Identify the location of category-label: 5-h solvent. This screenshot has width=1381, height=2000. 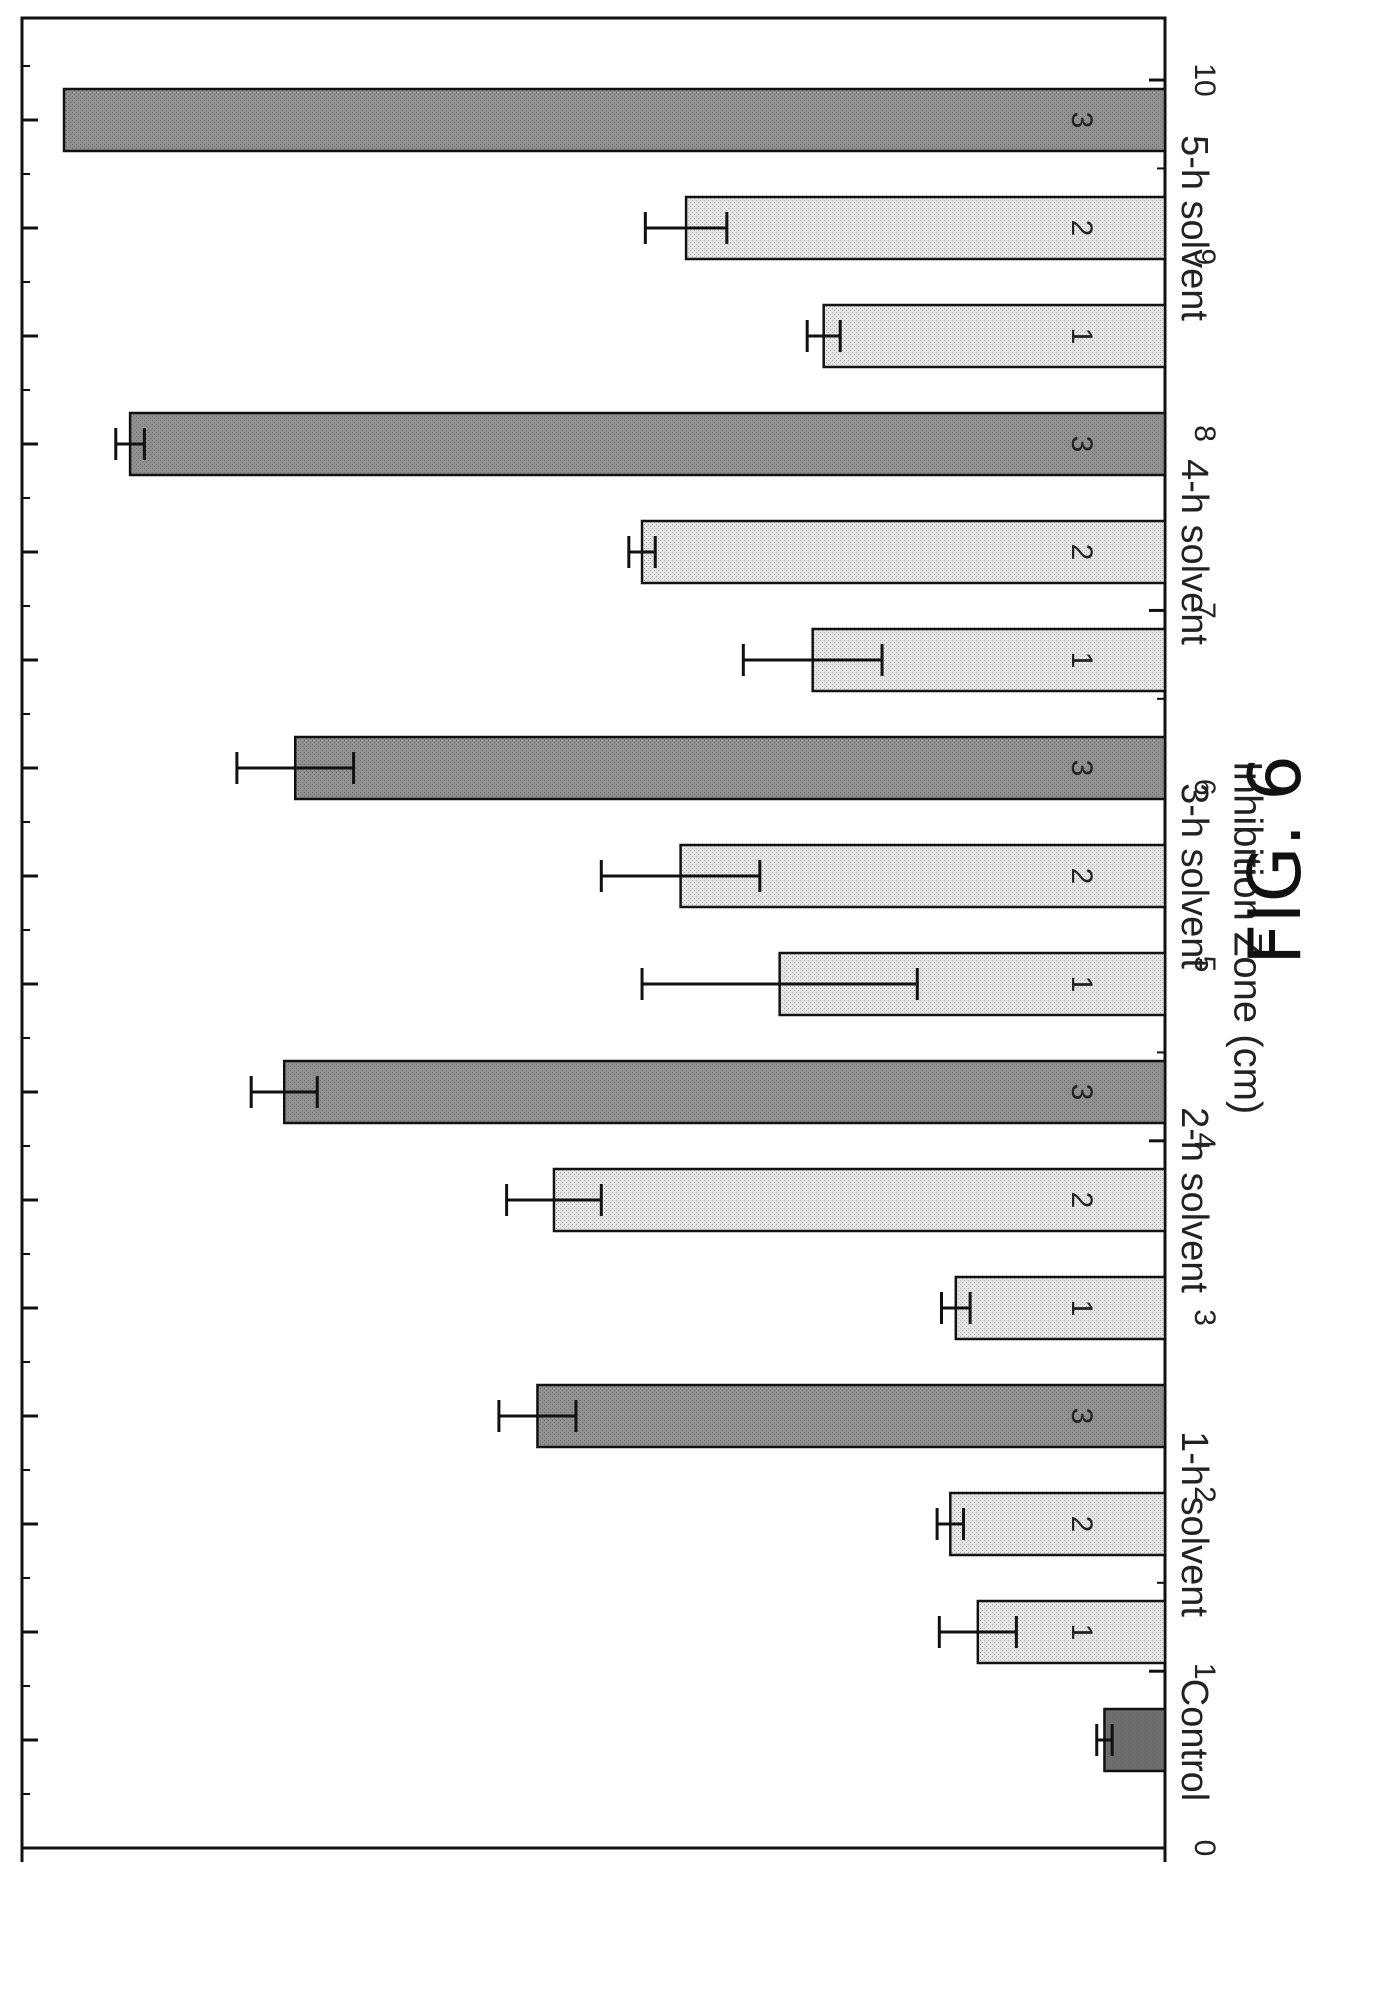
(1194, 228).